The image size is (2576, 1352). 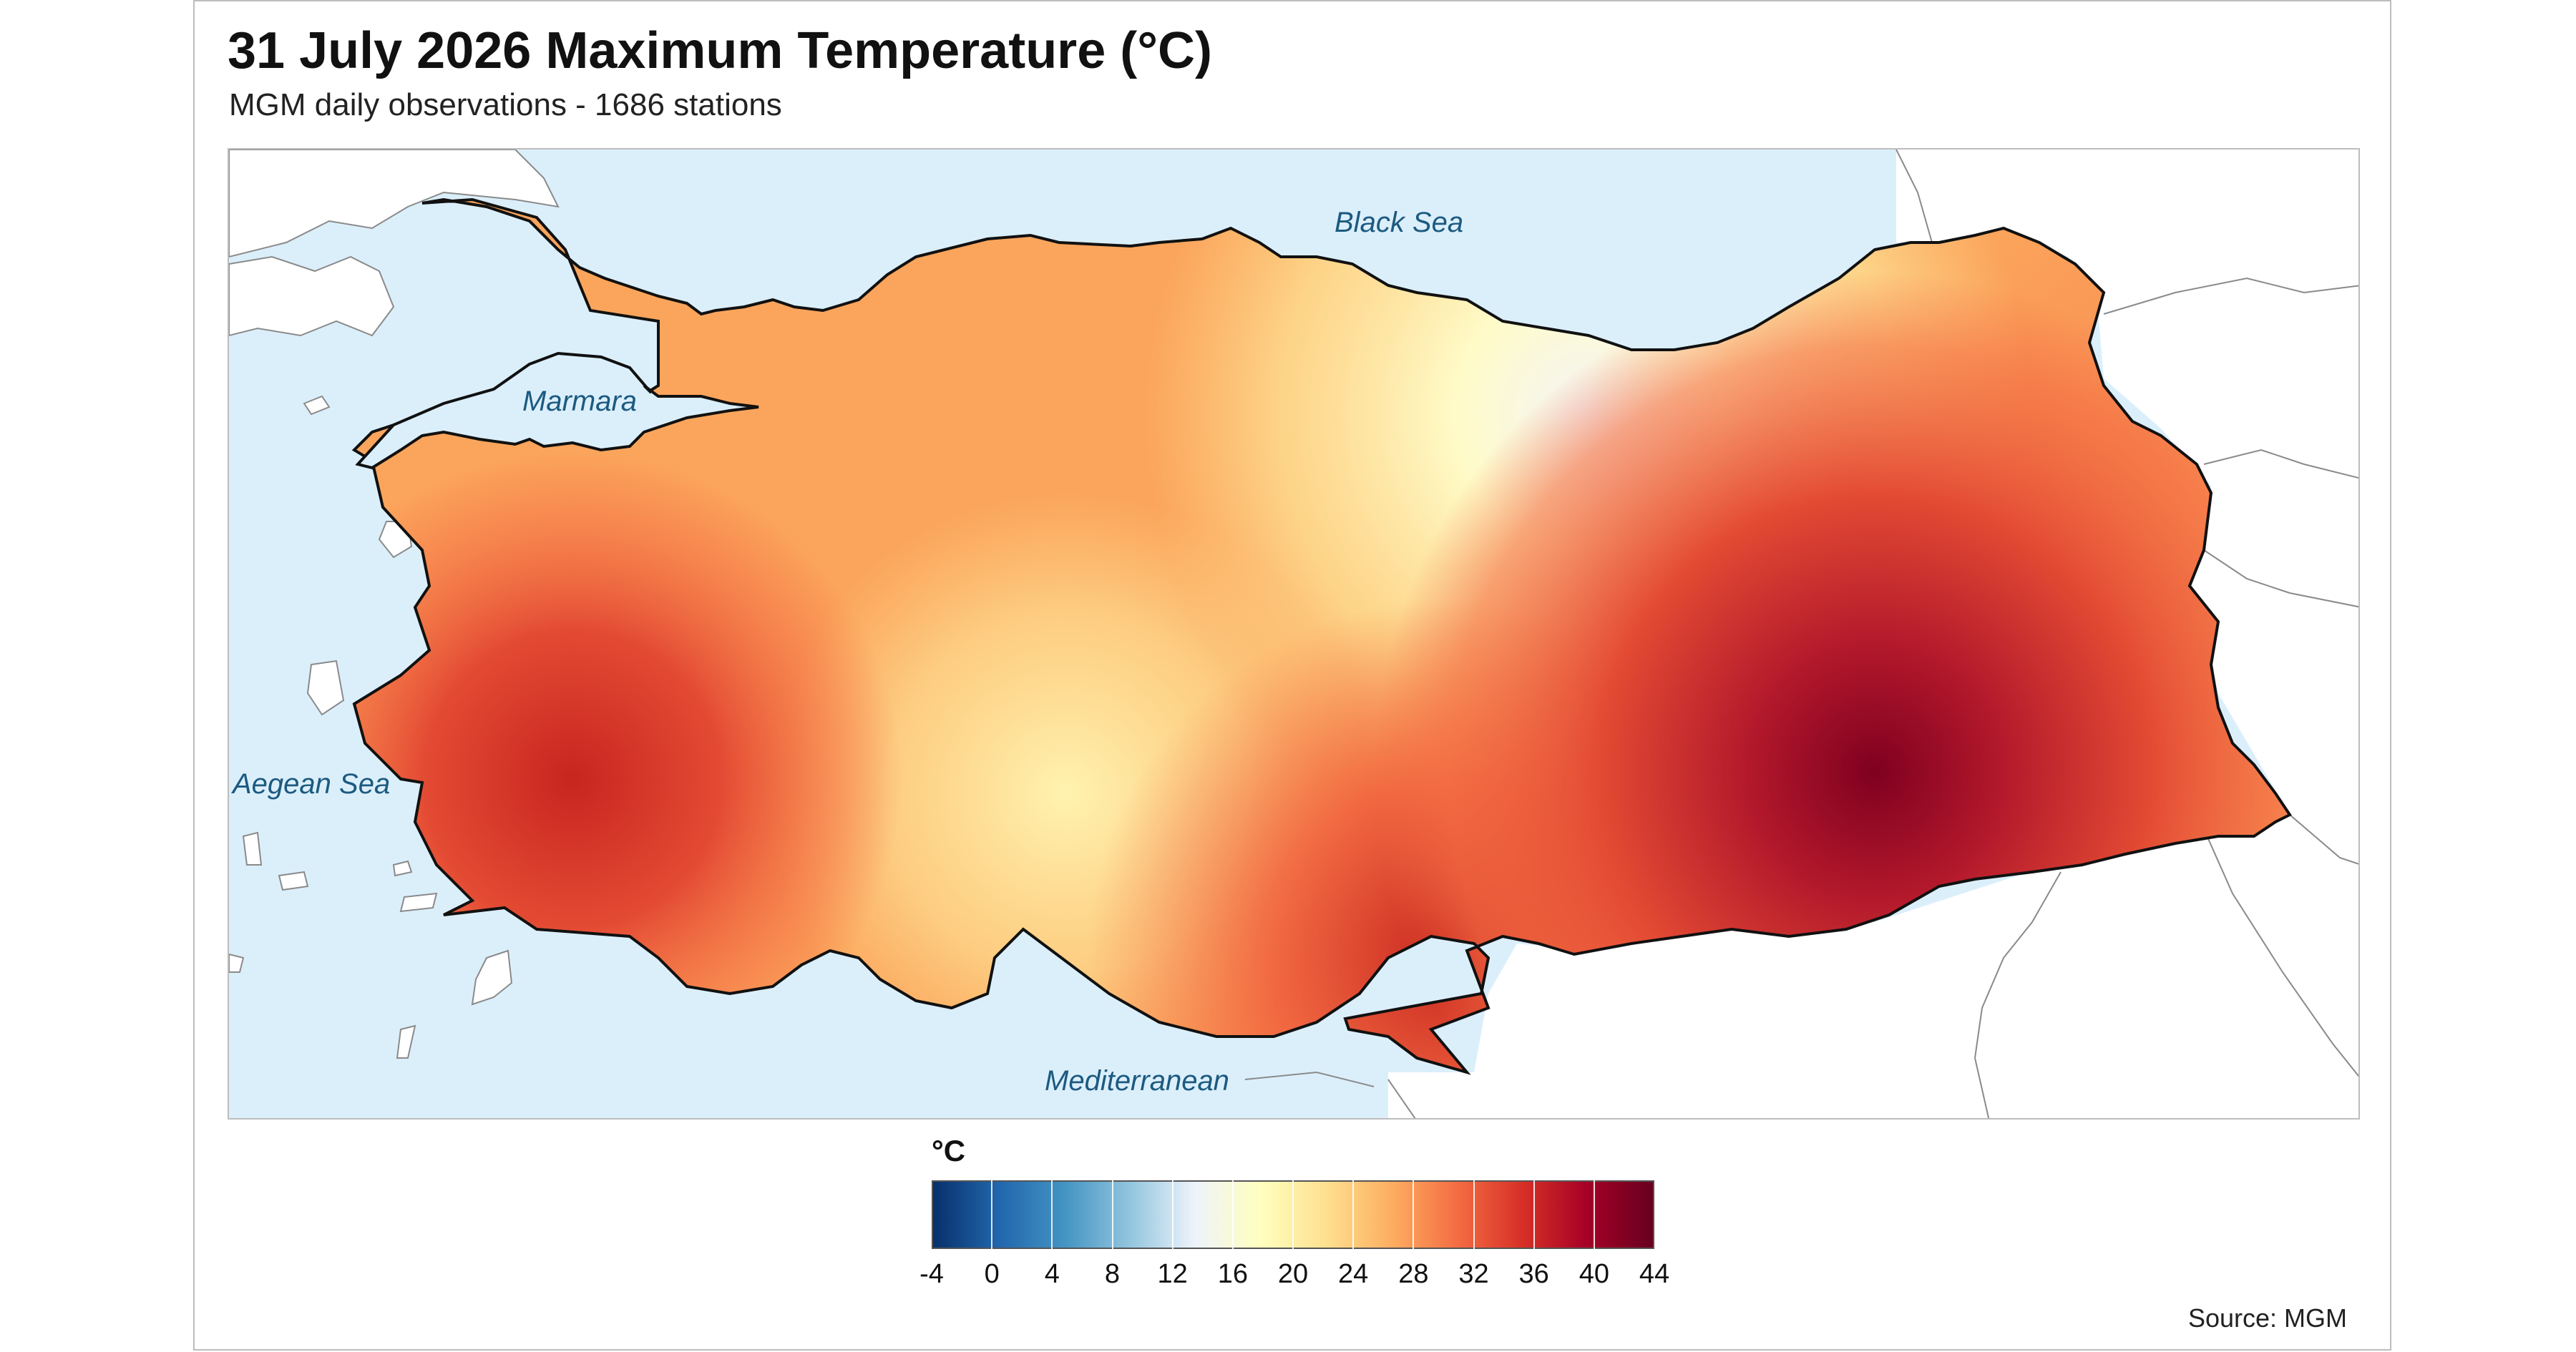 I want to click on legend-tick-label: 24, so click(x=1353, y=1274).